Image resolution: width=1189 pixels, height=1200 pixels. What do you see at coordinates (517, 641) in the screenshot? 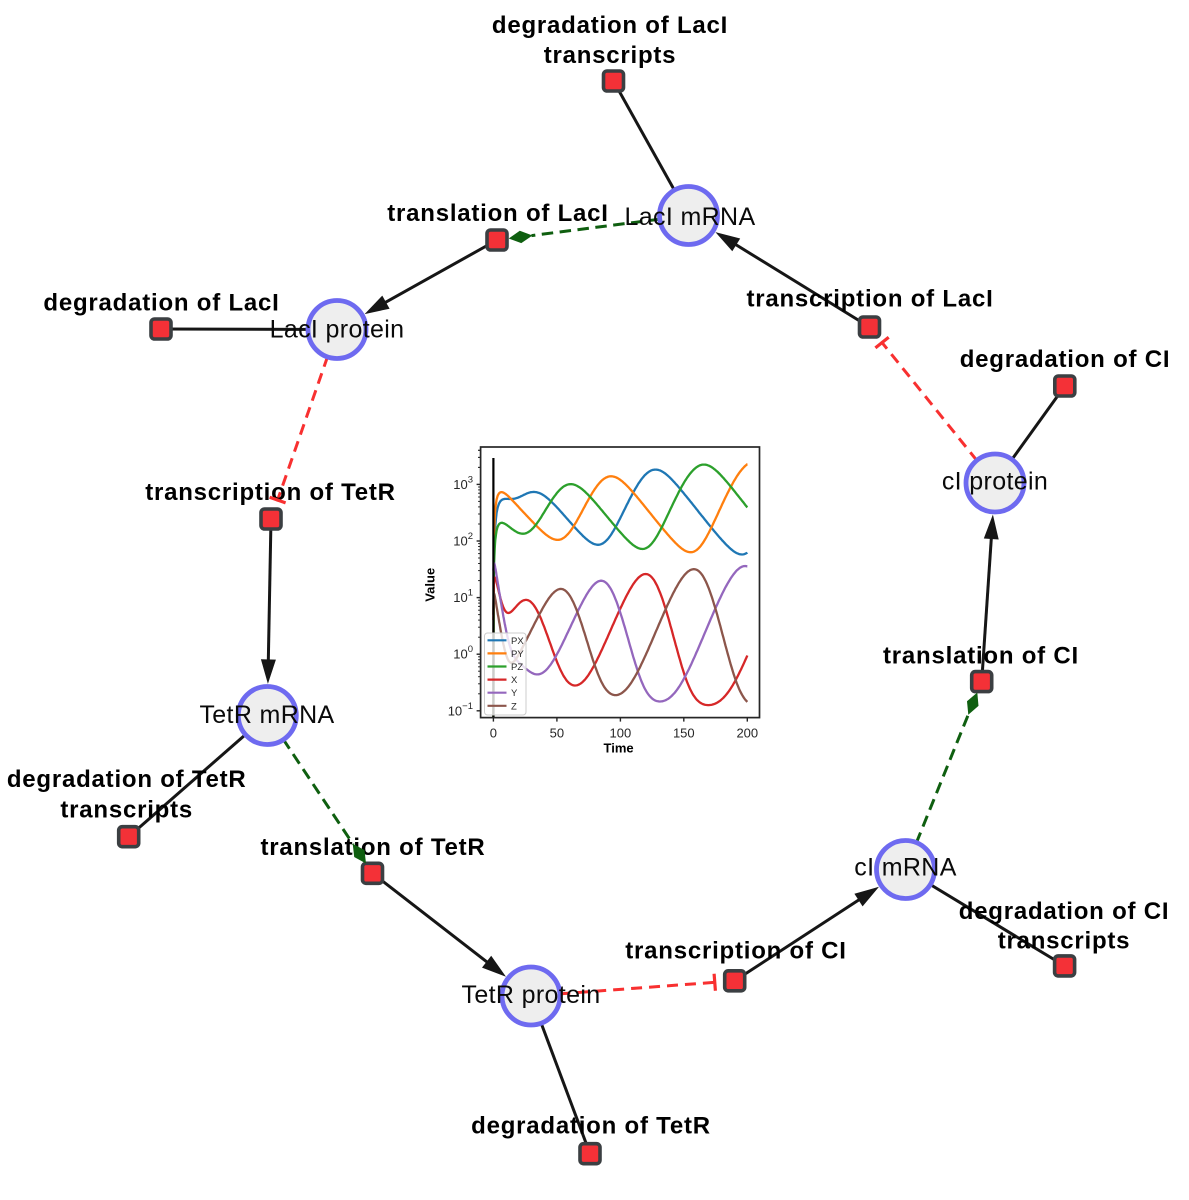
I see `svg-text: PX` at bounding box center [517, 641].